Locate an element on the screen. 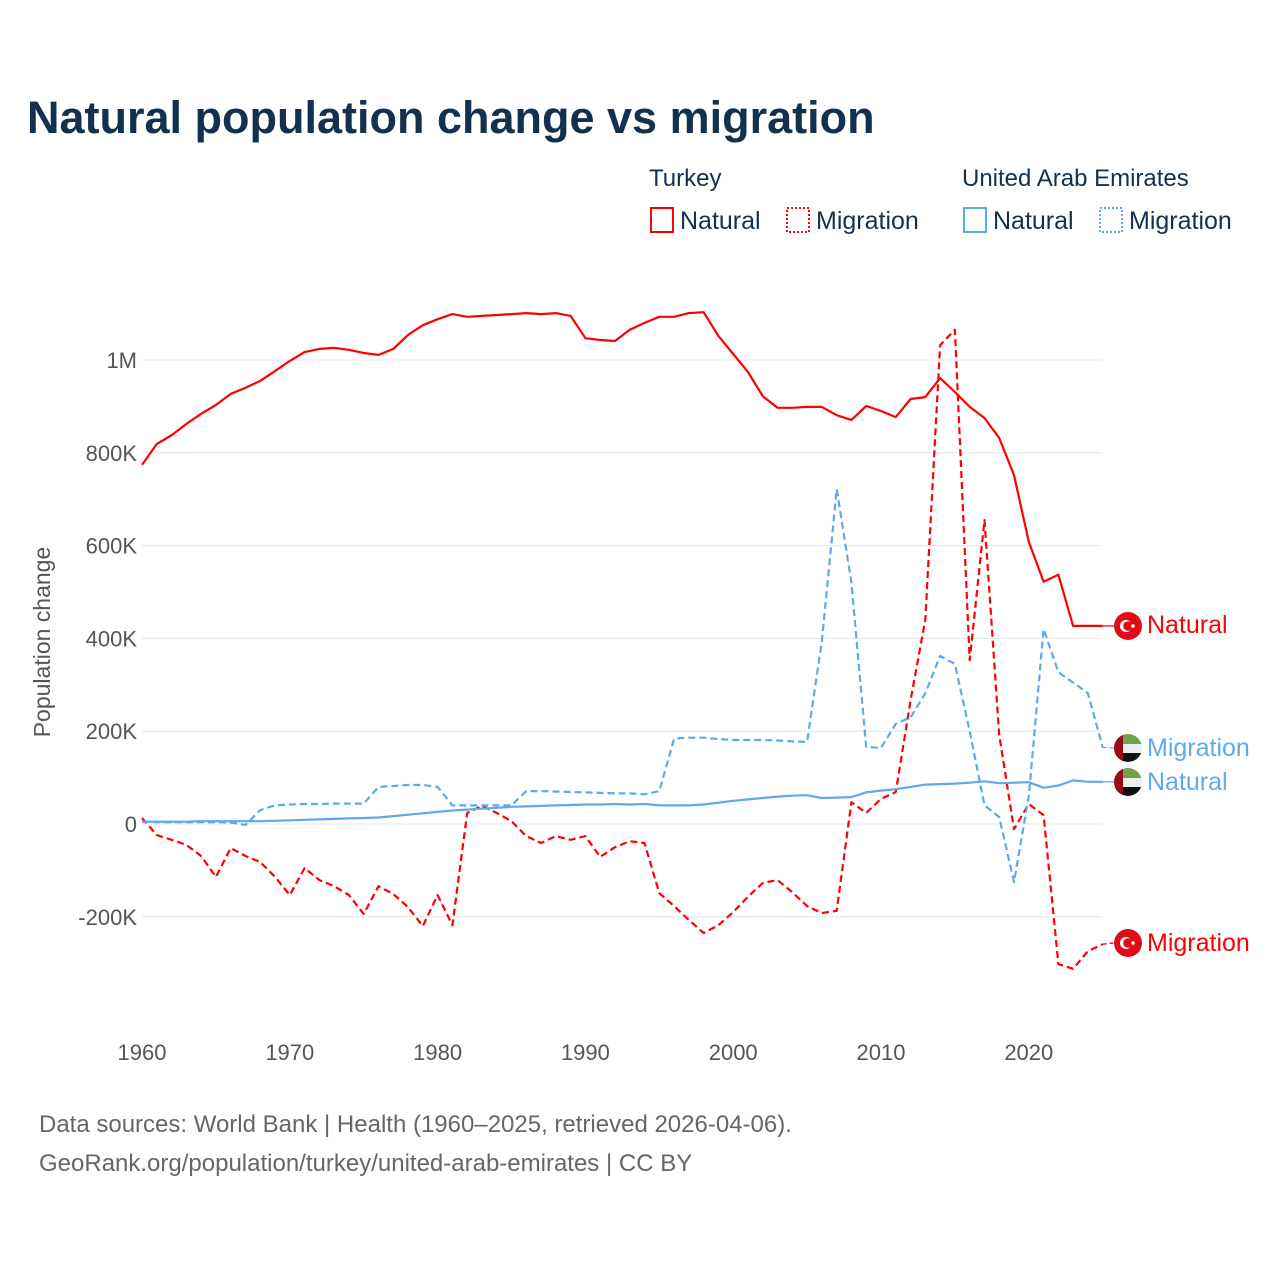 The height and width of the screenshot is (1280, 1280). x-axis: 1960 1970 1980 1990 2000 2010 2020 is located at coordinates (586, 1052).